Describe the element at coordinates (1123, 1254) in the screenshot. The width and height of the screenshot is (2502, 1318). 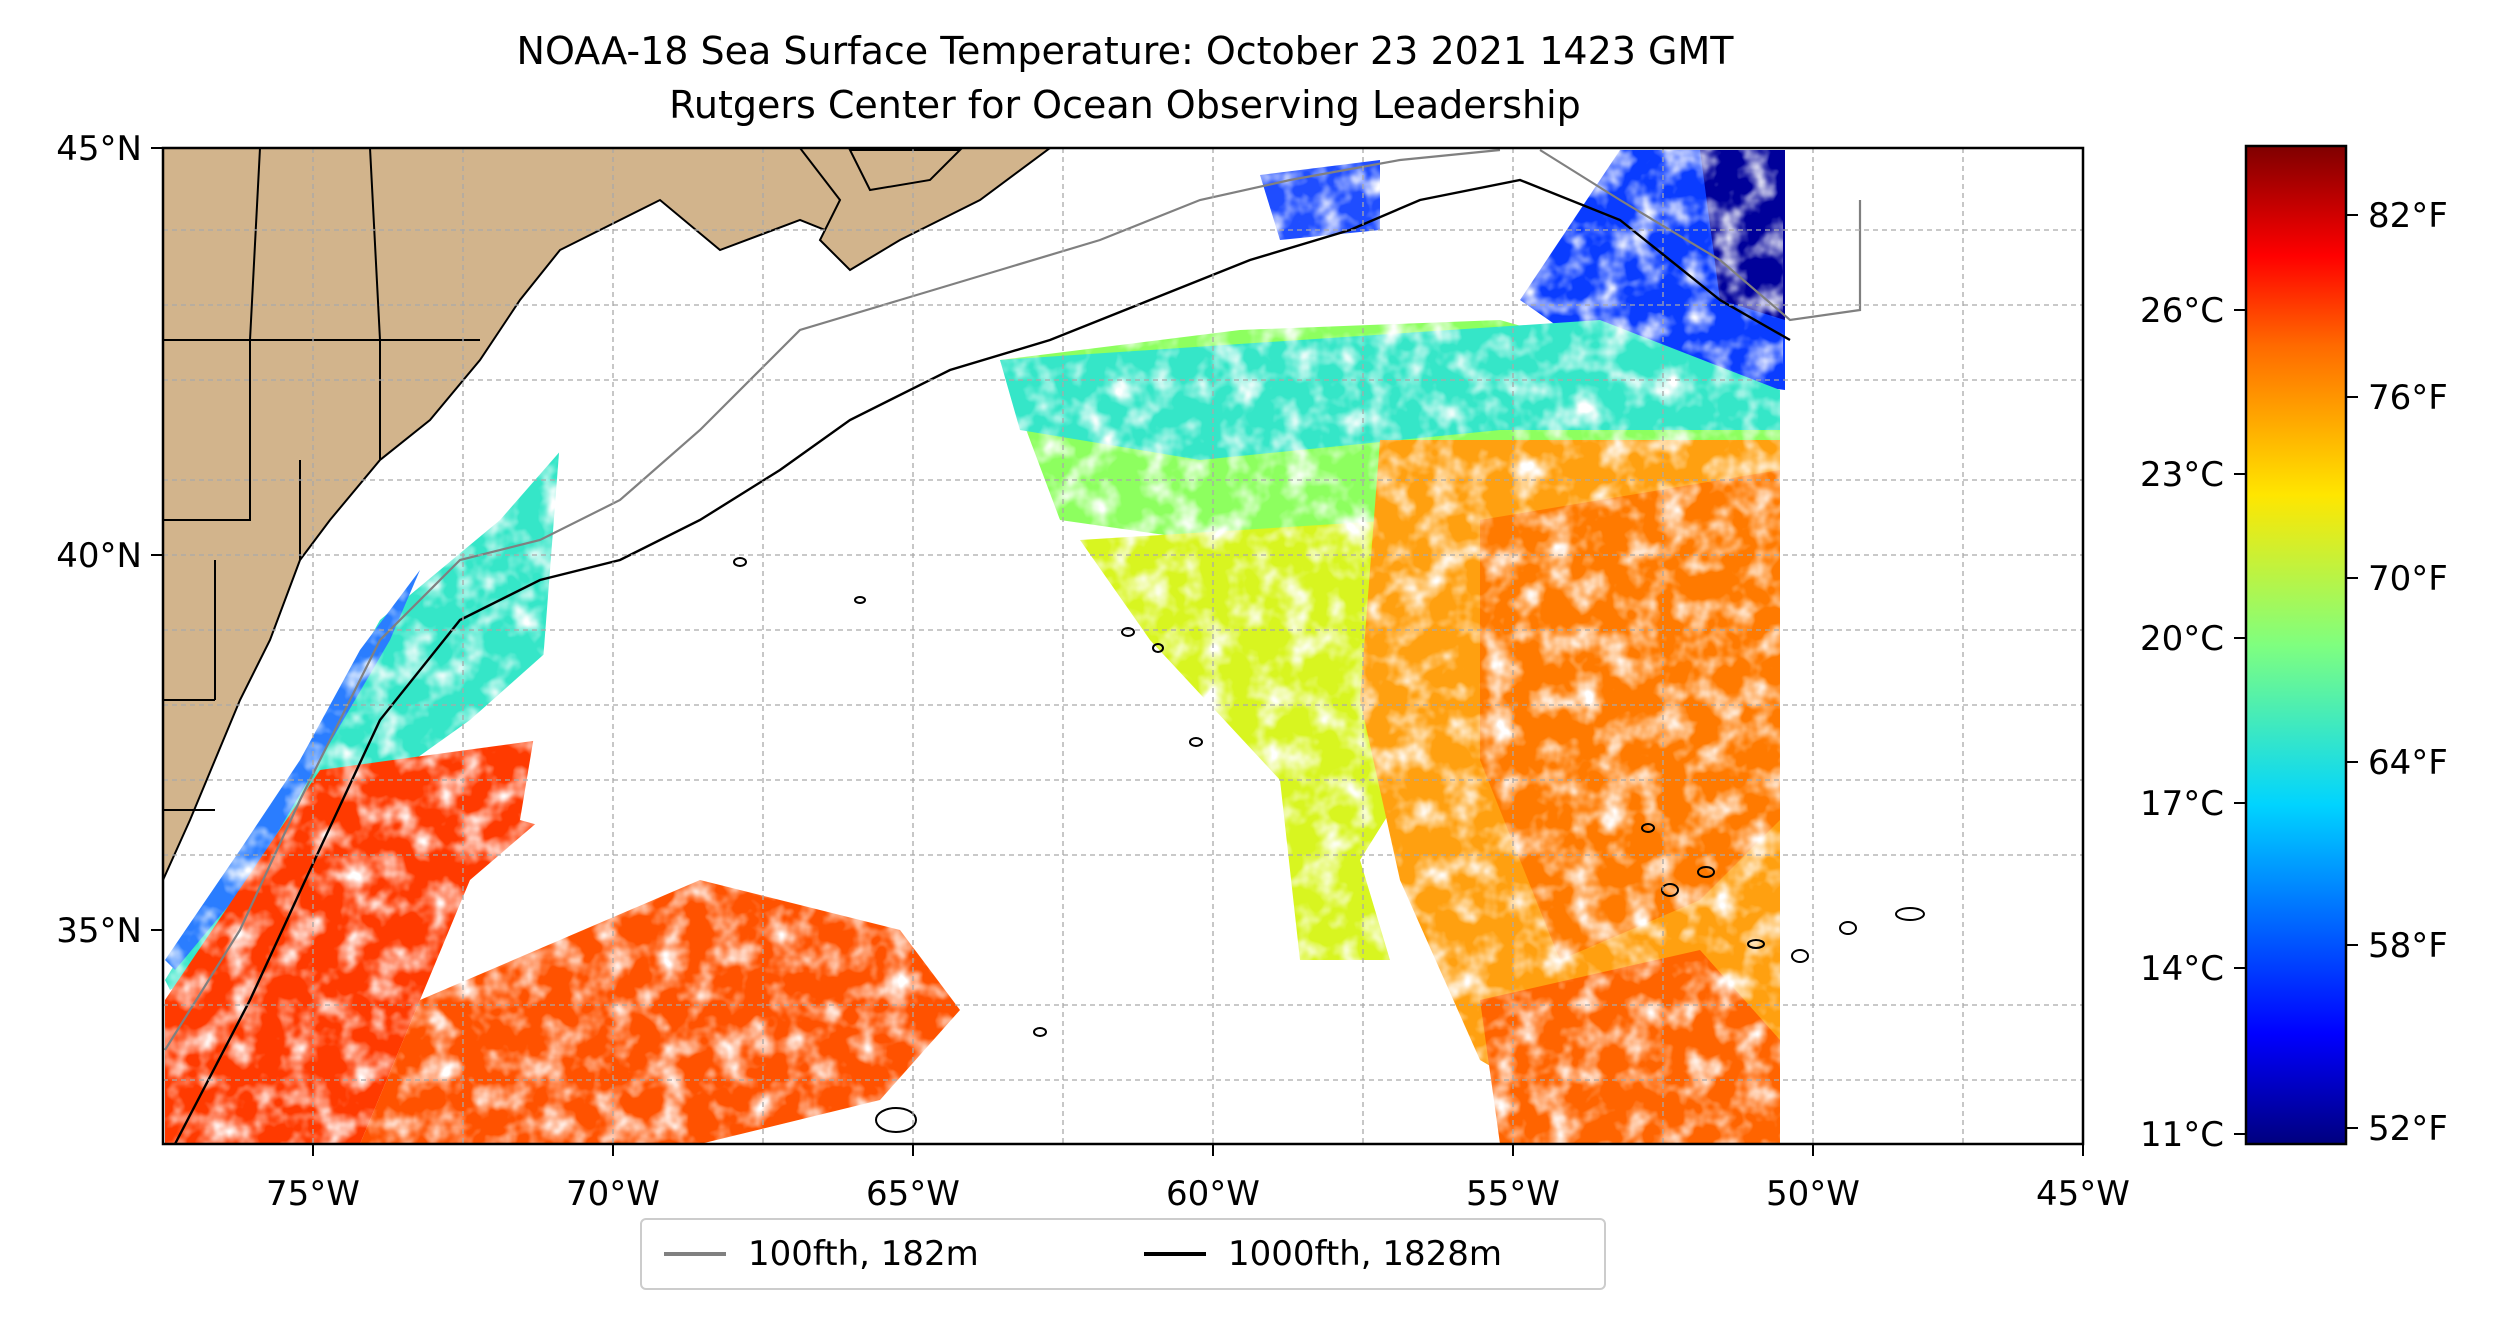
I see `legend: 100fth, 182m 1000fth, 1828m` at that location.